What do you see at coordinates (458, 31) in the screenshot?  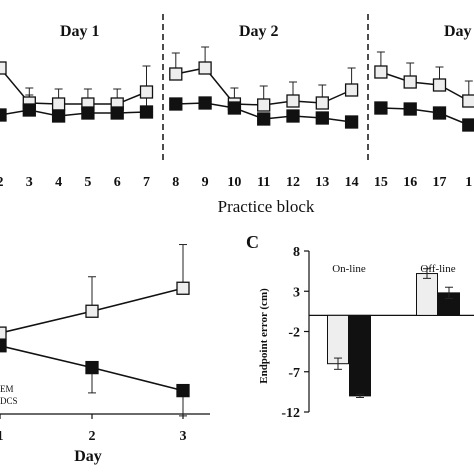 I see `day-label-3: Day` at bounding box center [458, 31].